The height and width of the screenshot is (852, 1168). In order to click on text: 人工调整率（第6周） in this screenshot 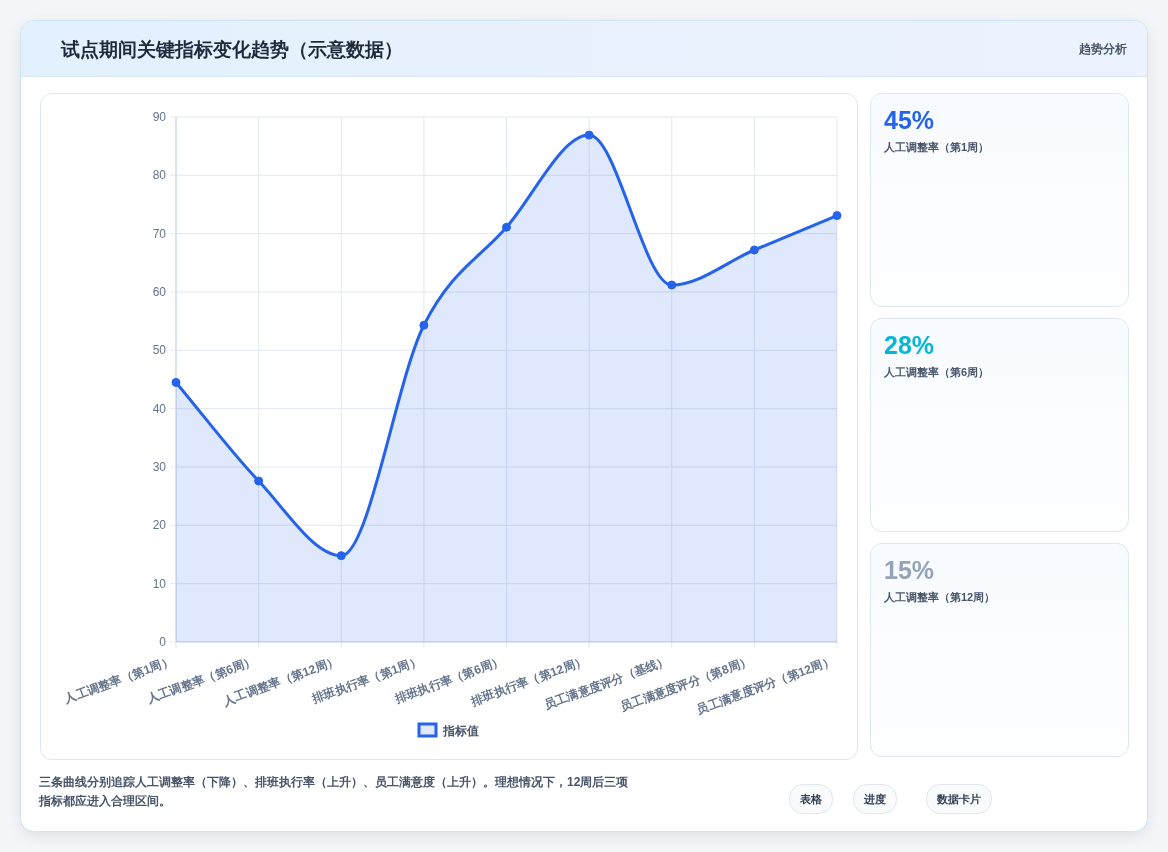, I will do `click(937, 372)`.